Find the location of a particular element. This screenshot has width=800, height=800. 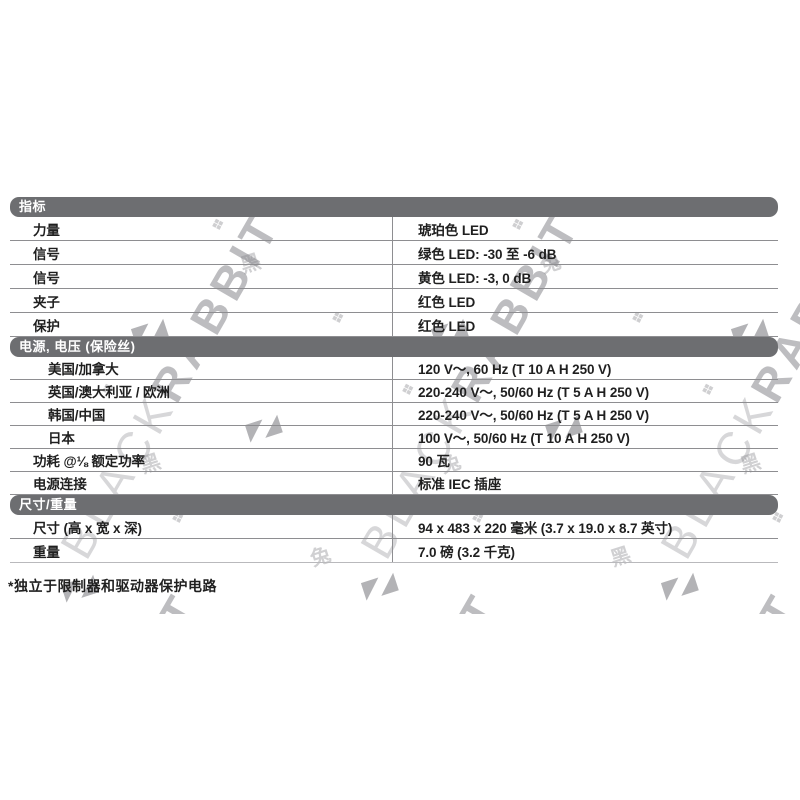

row-label: 尺寸 (高 x 宽 x 深) is located at coordinates (87, 528).